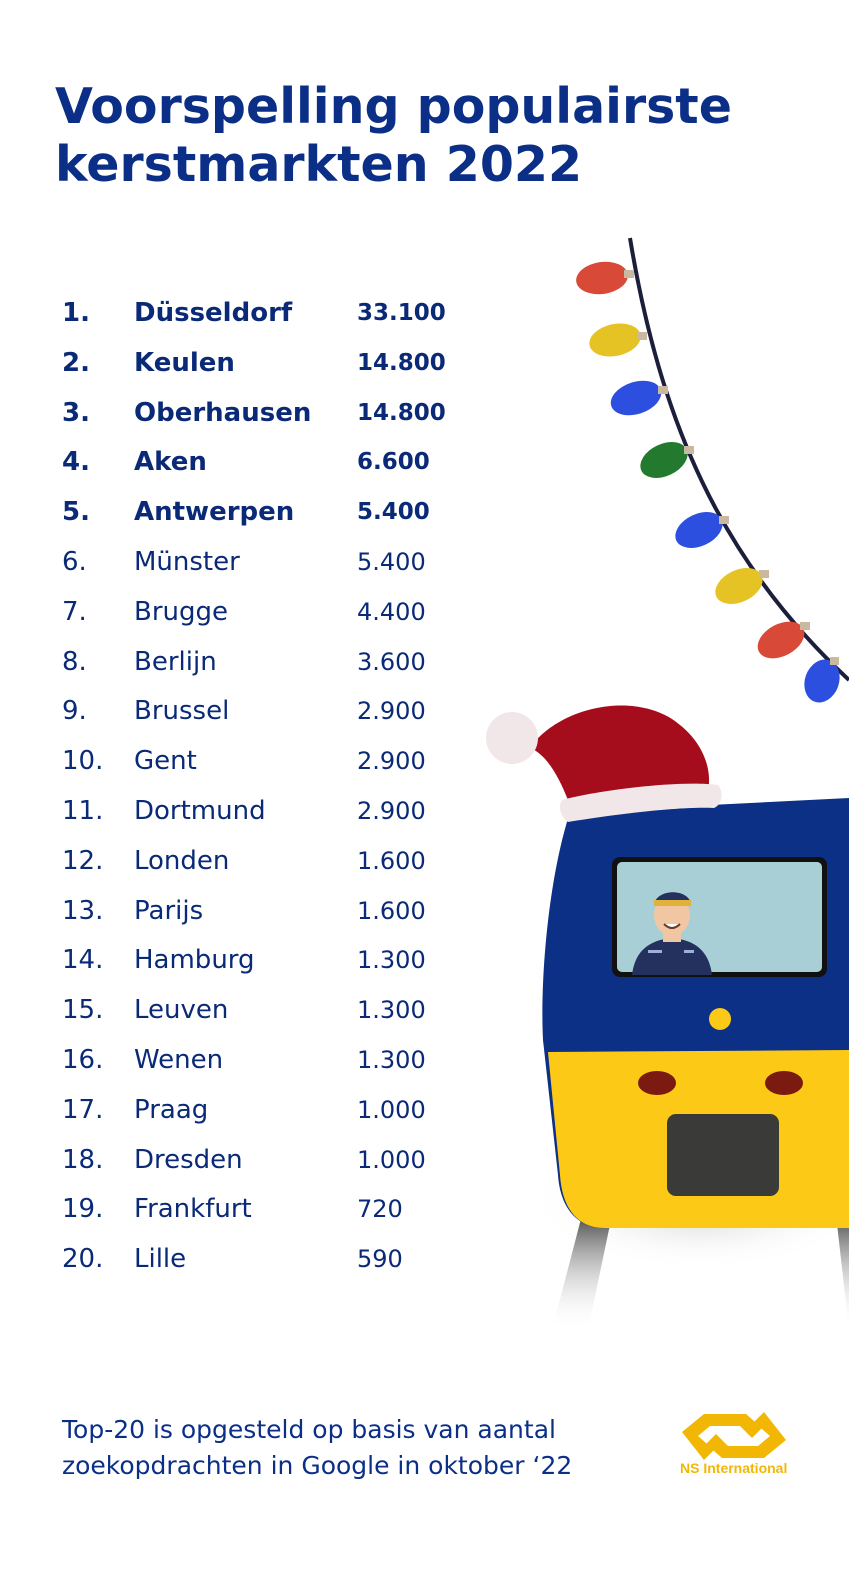 Image resolution: width=849 pixels, height=1575 pixels. What do you see at coordinates (297, 313) in the screenshot?
I see `list-item: 1. Düsseldorf 33.100` at bounding box center [297, 313].